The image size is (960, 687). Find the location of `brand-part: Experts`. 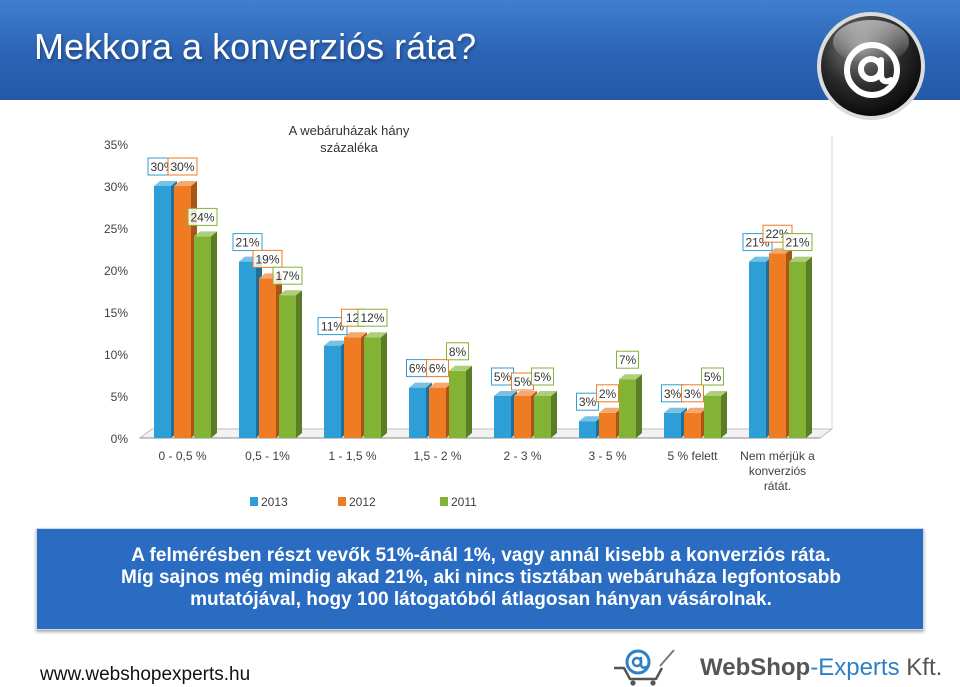

brand-part: Experts is located at coordinates (859, 667).